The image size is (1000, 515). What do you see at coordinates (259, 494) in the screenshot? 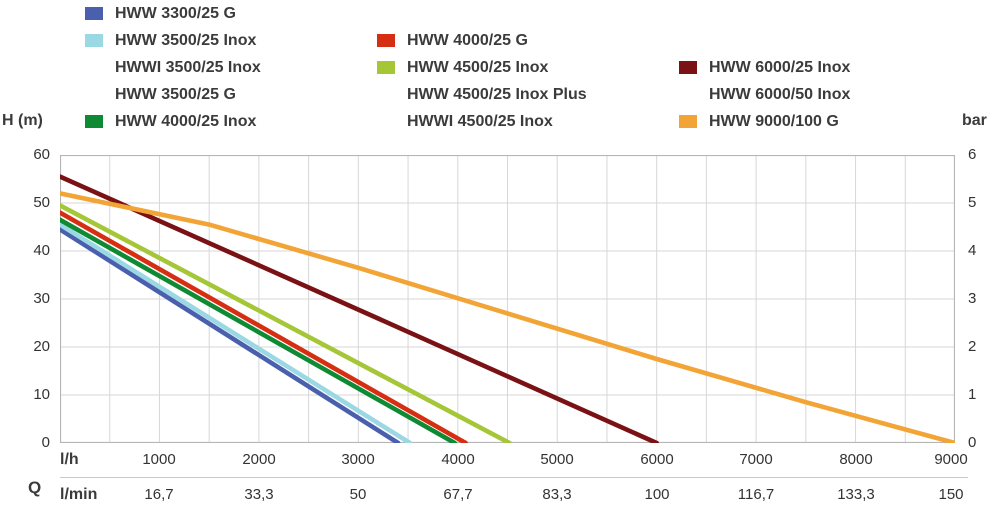
I see `x-tick-lmin: 33,3` at bounding box center [259, 494].